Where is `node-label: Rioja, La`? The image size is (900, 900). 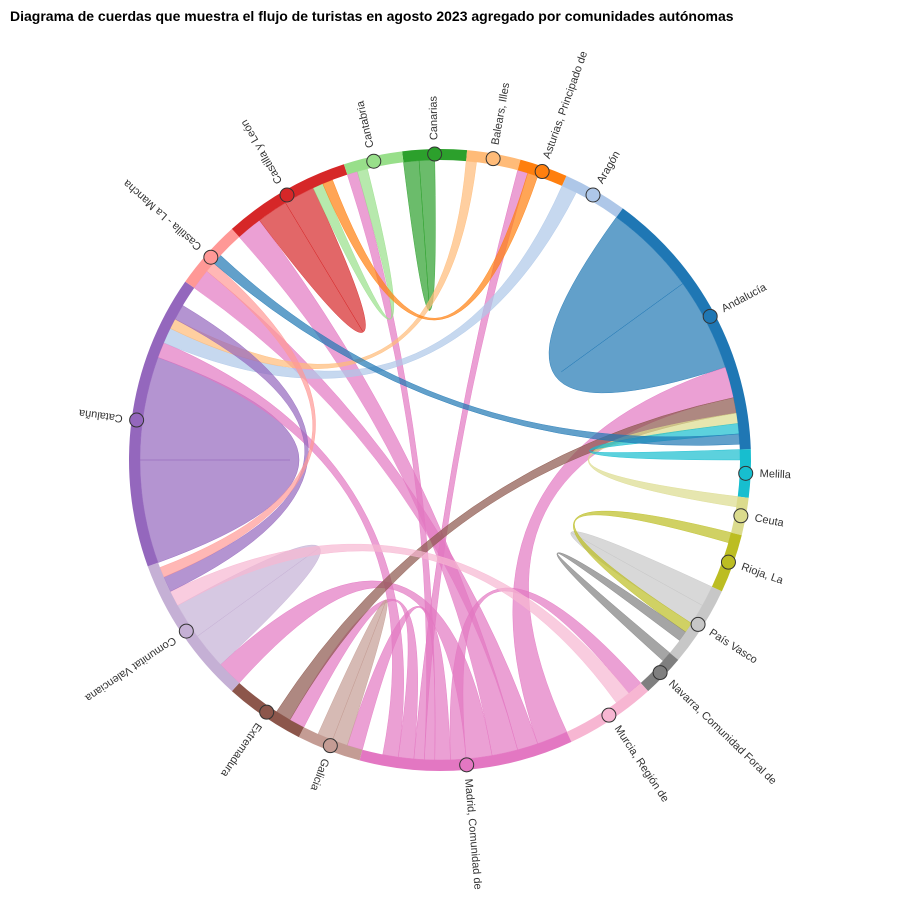 node-label: Rioja, La is located at coordinates (763, 574).